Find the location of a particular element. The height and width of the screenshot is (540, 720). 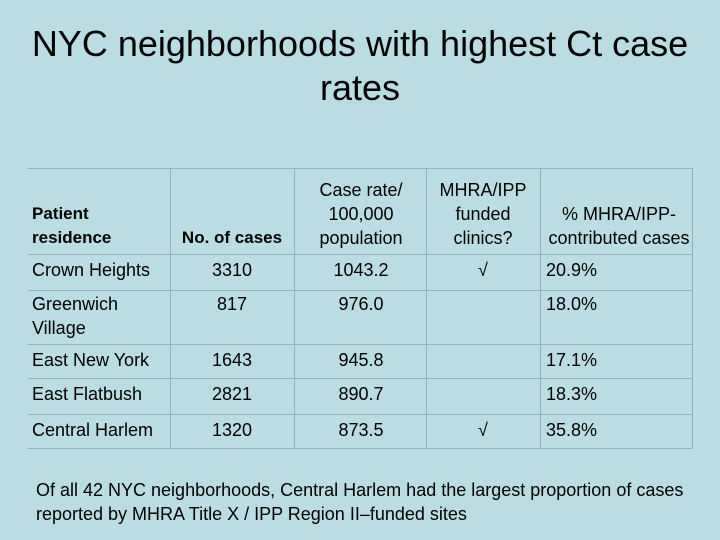

cell-residence: Central Harlem is located at coordinates (93, 430).